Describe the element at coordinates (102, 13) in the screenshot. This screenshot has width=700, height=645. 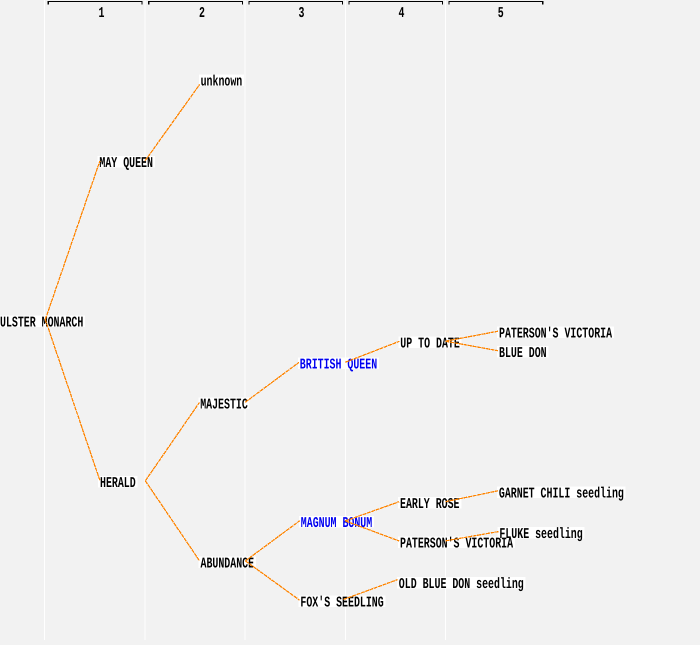
I see `svg-text: 1` at that location.